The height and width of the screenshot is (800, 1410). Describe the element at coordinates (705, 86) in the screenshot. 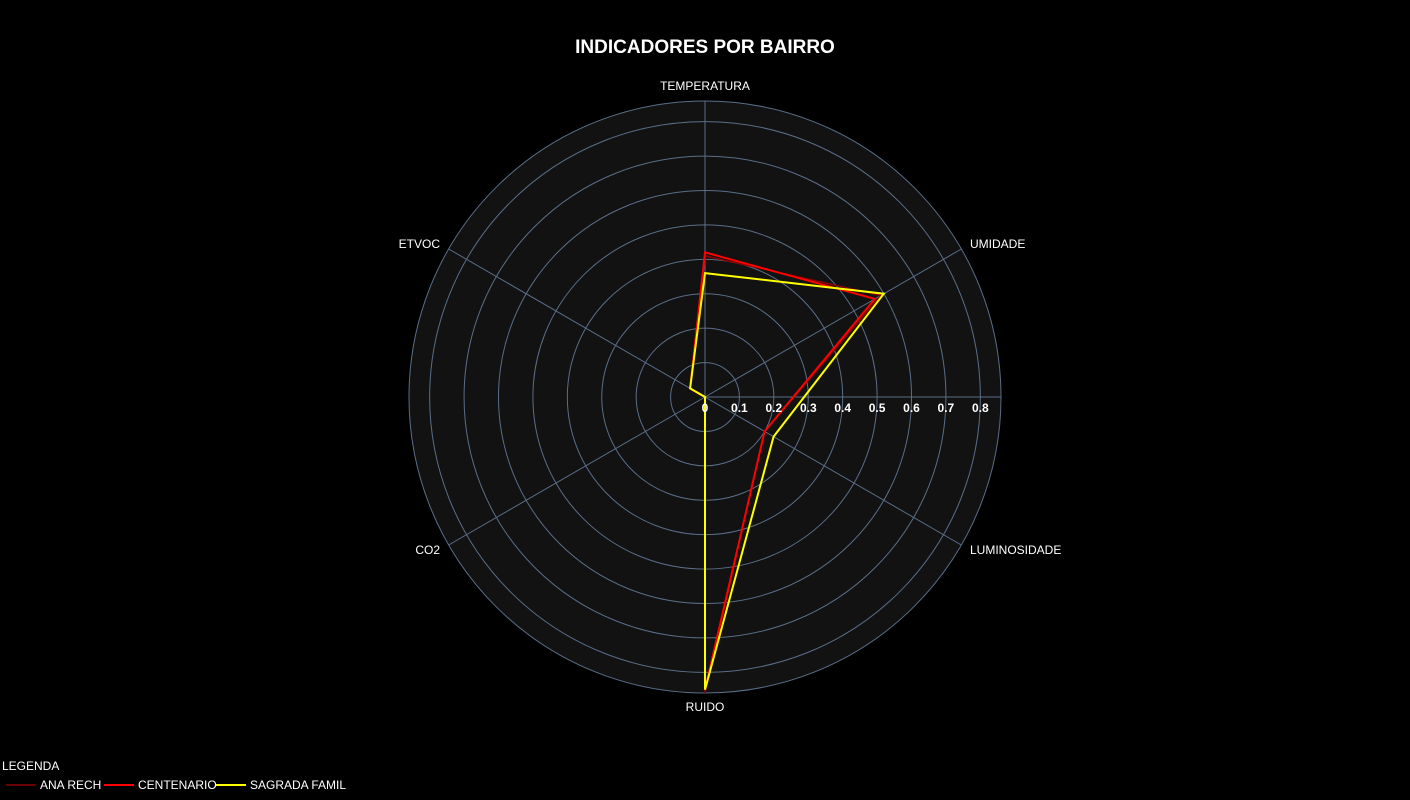

I see `axis-label-temperatura: TEMPERATURA` at that location.